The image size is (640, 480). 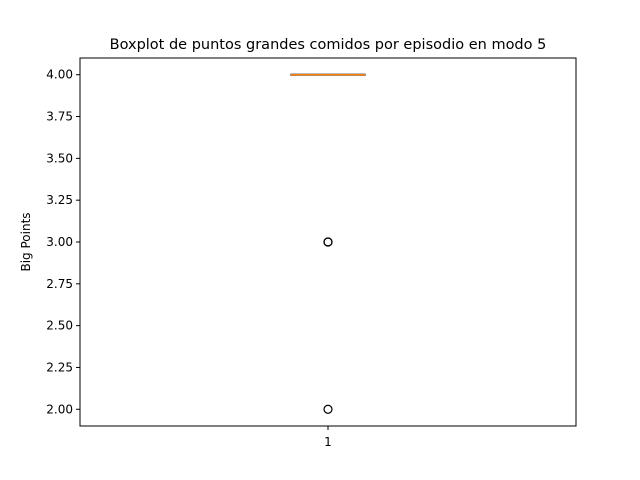 I want to click on y-axis-ticks: 2.00 2.25 2.50 2.75 3.00 3.25 3.50 3.75 4.00, so click(x=63, y=242).